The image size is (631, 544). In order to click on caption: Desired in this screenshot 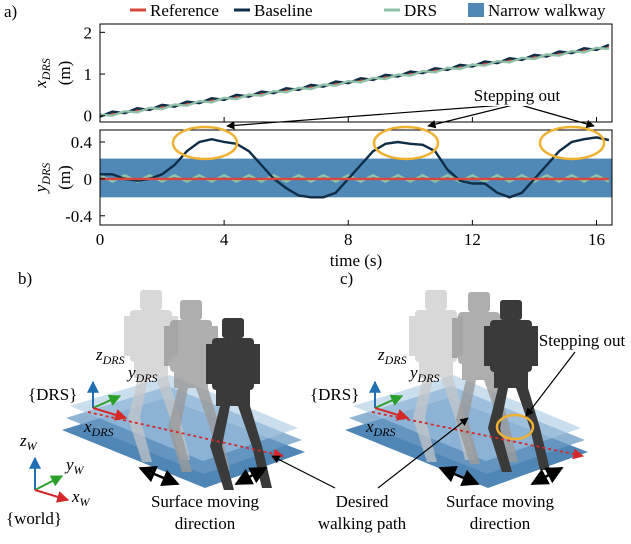, I will do `click(362, 501)`.